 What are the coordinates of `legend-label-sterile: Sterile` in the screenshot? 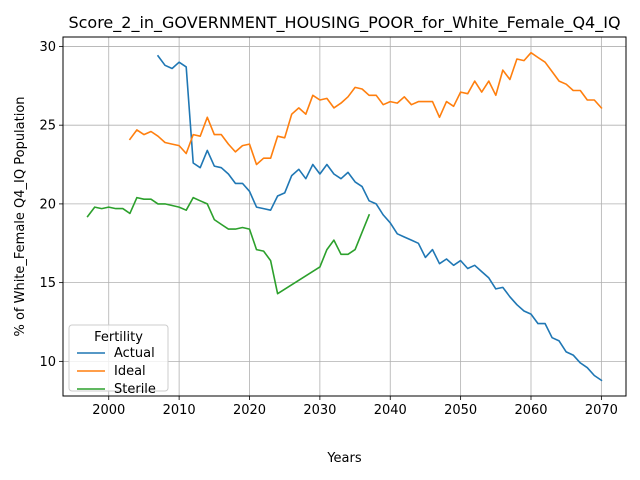 It's located at (135, 389).